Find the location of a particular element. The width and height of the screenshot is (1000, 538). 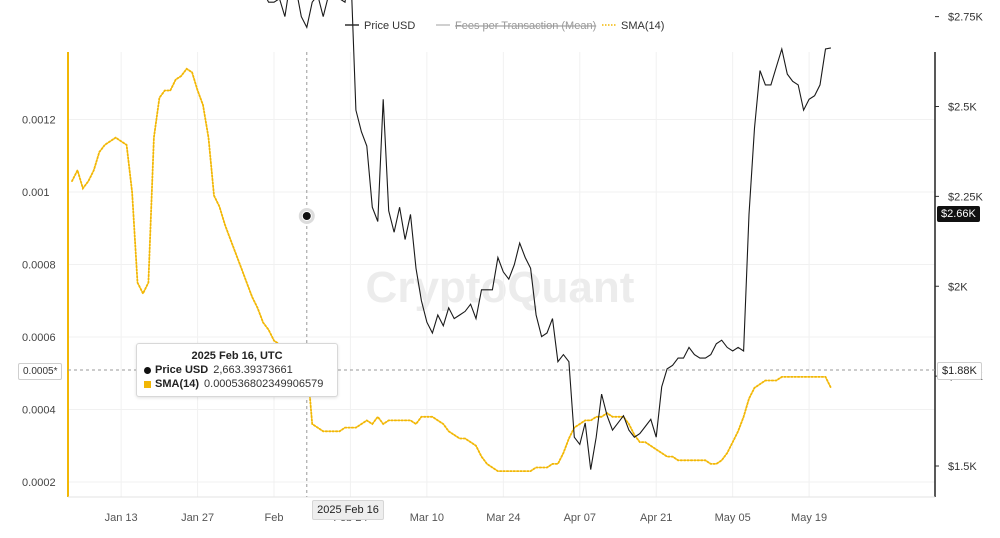

tooltip-row-price: Price USD 2,663.39373661 is located at coordinates (240, 370).